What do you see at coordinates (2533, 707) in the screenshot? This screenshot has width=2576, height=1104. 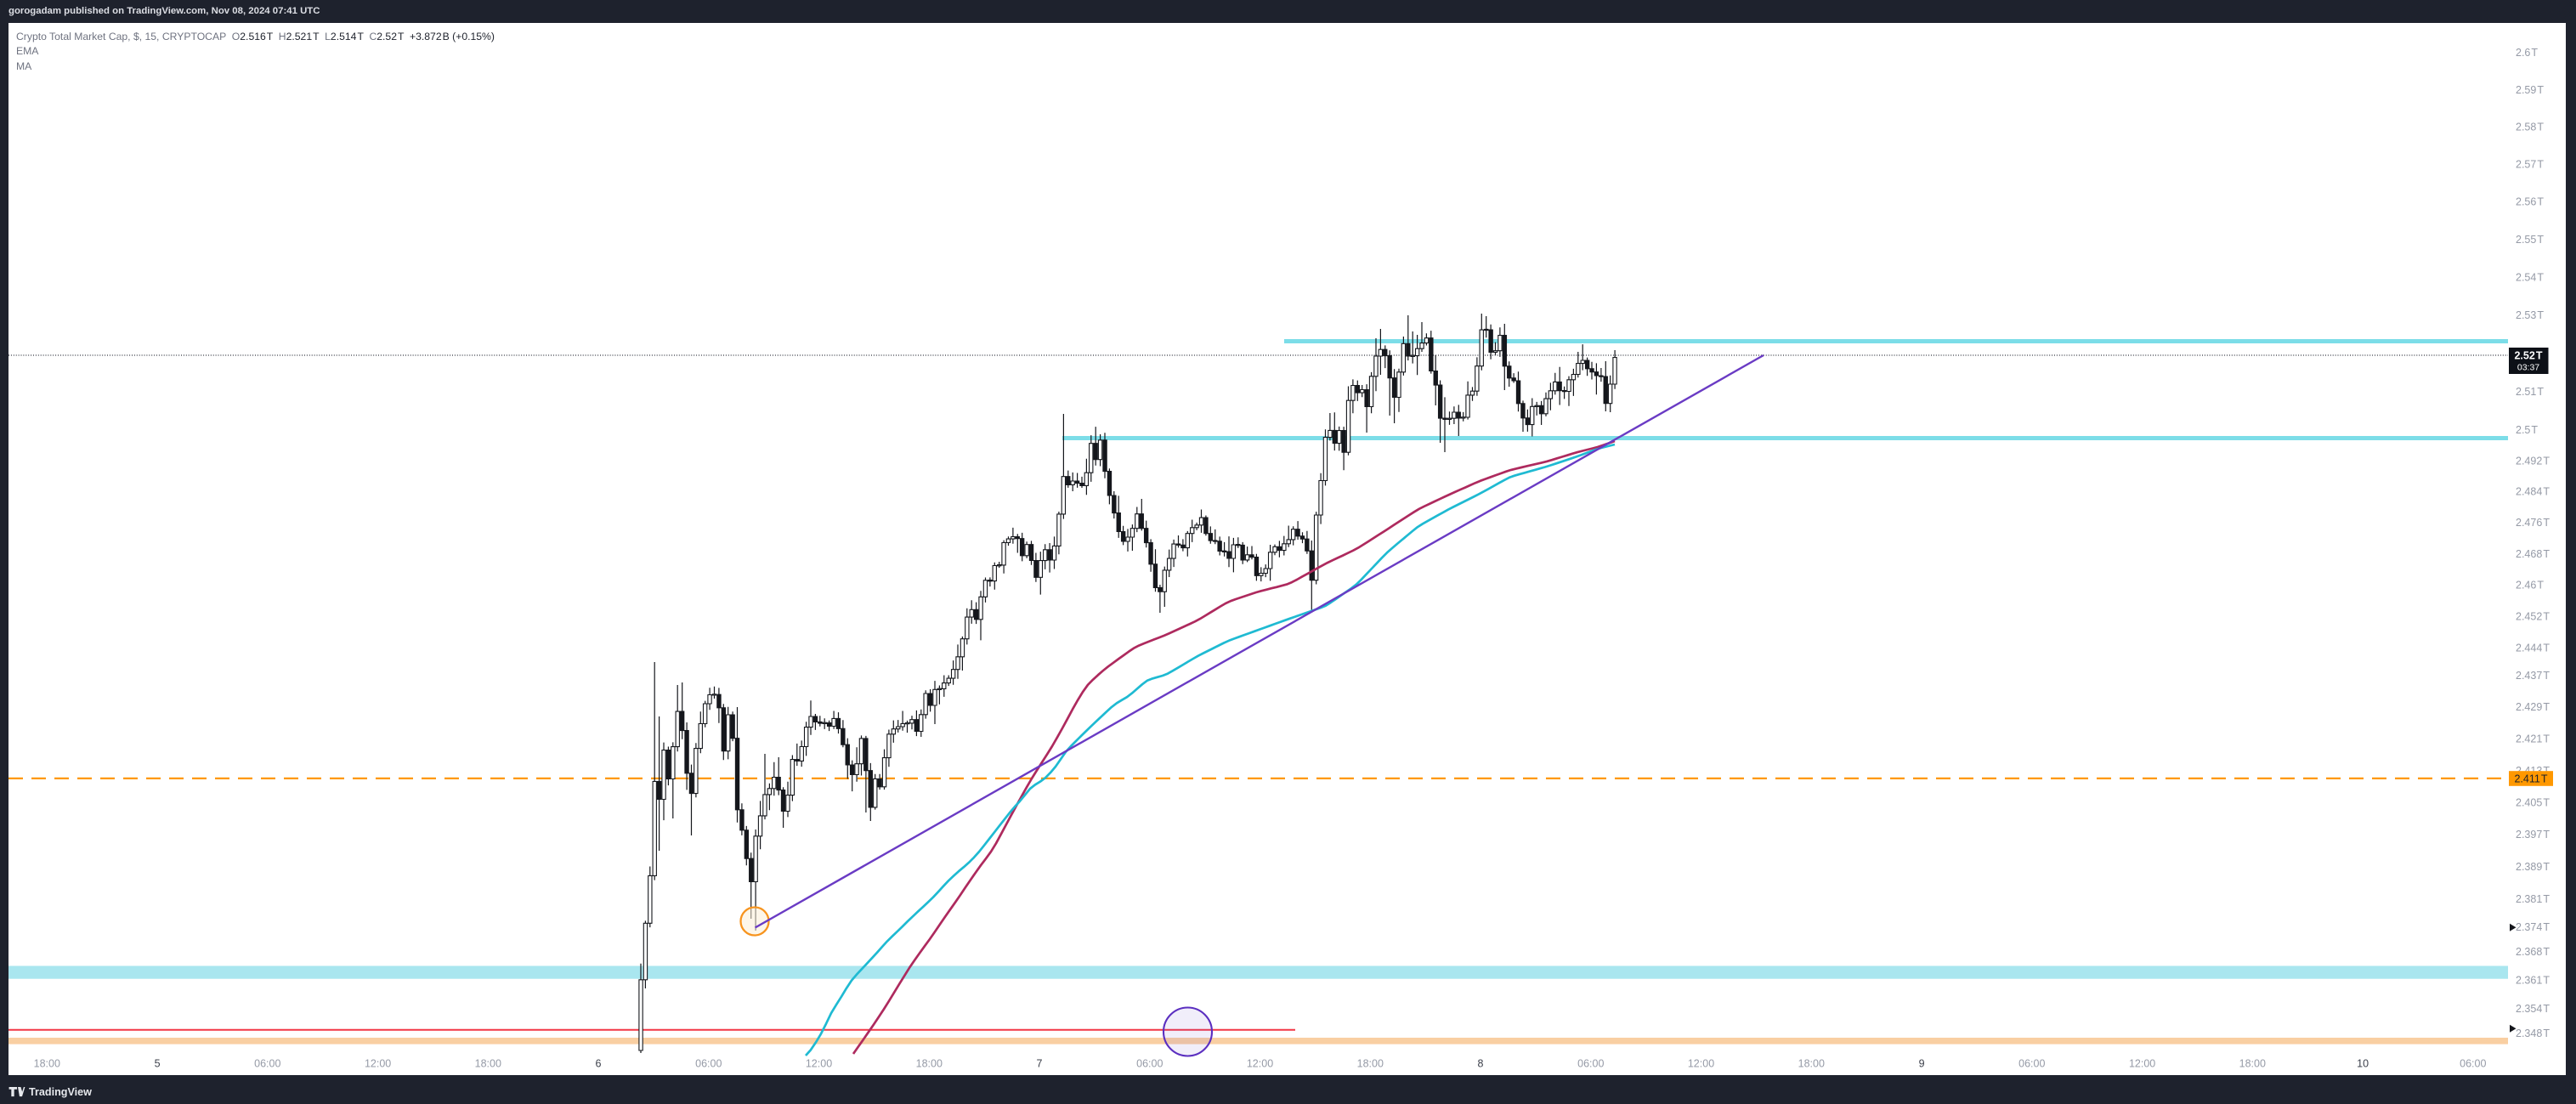 I see `svg-text: 2.429 T` at bounding box center [2533, 707].